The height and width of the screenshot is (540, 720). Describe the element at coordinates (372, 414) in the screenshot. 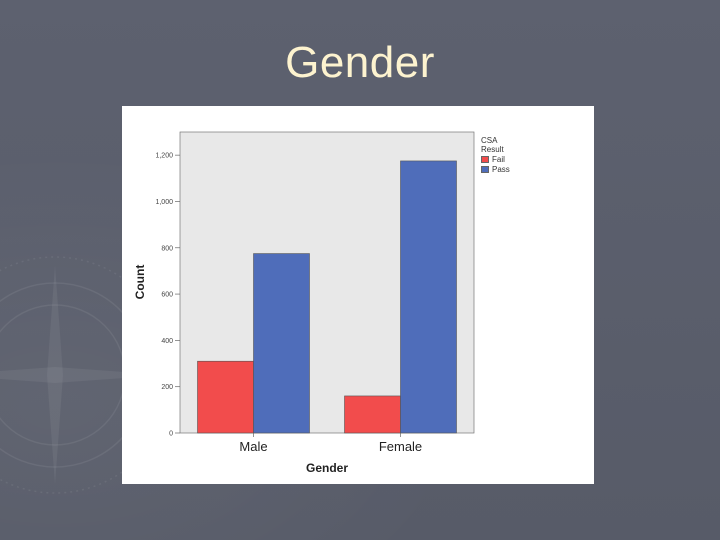

I see `bar-fail-female` at that location.